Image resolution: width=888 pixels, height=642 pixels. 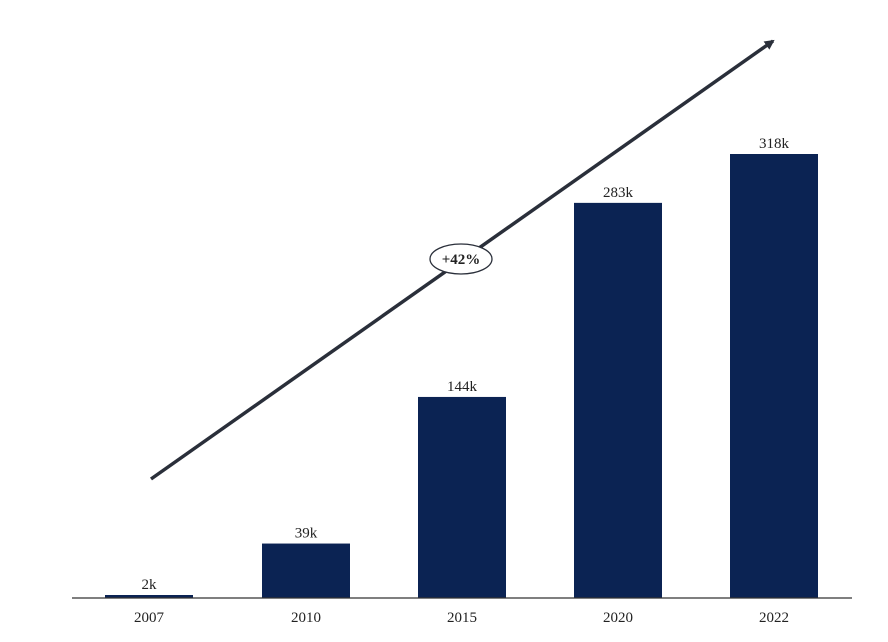 I want to click on x-tick-2020: 2020, so click(x=618, y=618).